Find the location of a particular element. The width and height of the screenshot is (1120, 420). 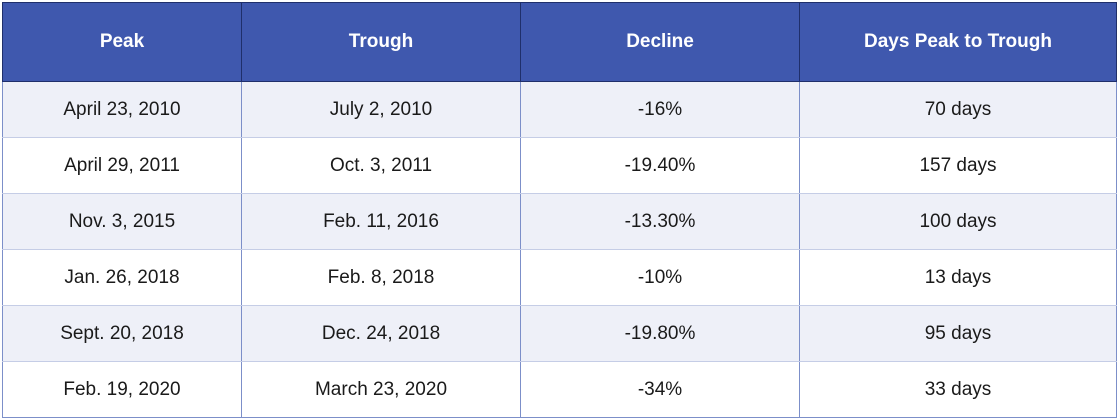

table-row: Jan. 26, 2018 Feb. 8, 2018 -10% 13 days is located at coordinates (559, 277).